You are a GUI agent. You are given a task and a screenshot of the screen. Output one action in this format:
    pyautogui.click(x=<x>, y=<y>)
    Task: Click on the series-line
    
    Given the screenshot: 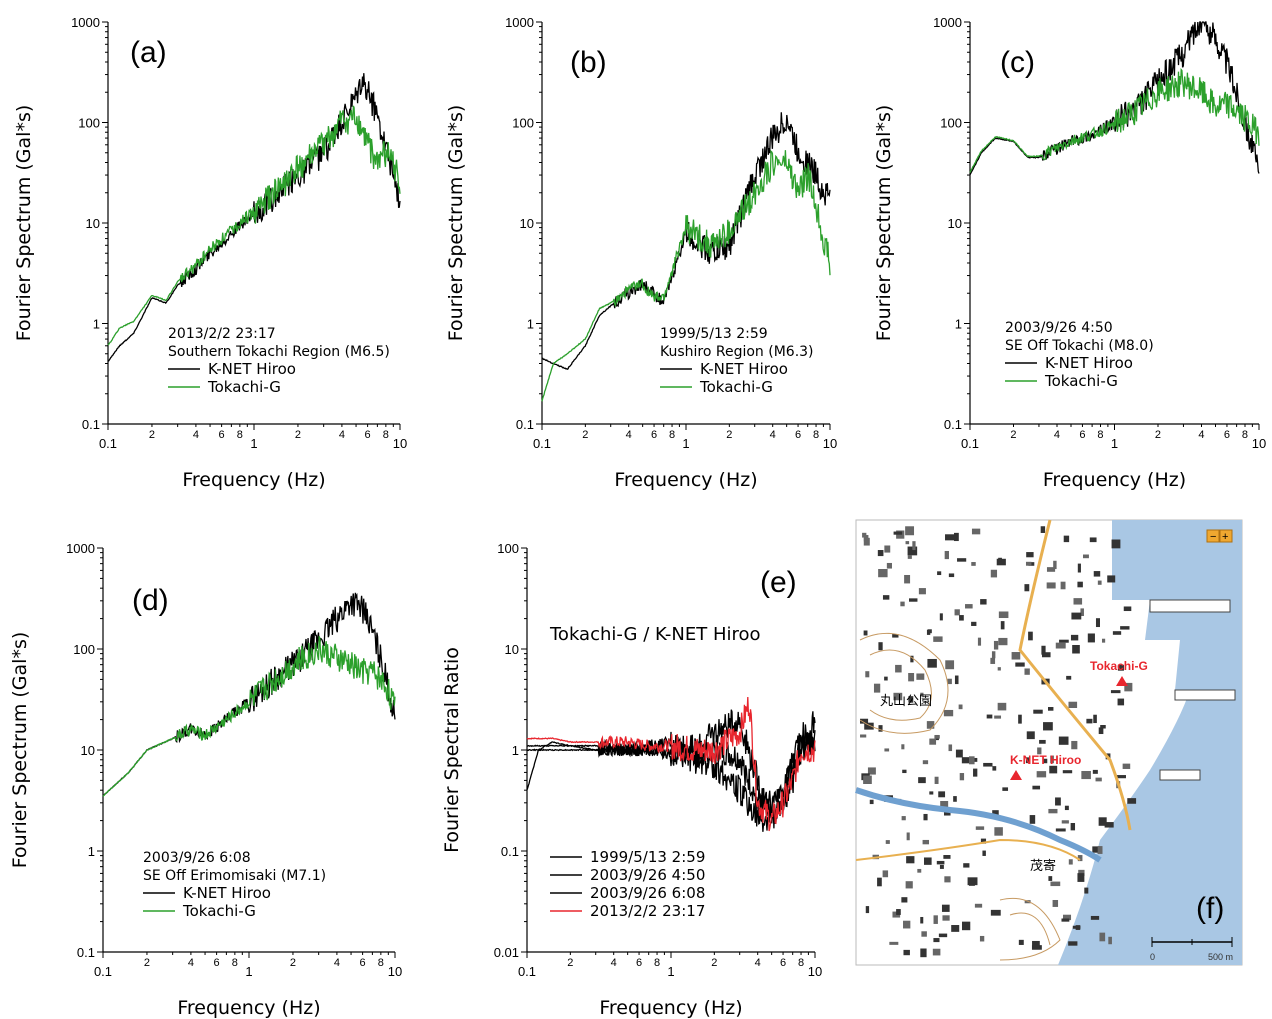 What is the action you would take?
    pyautogui.click(x=1114, y=120)
    